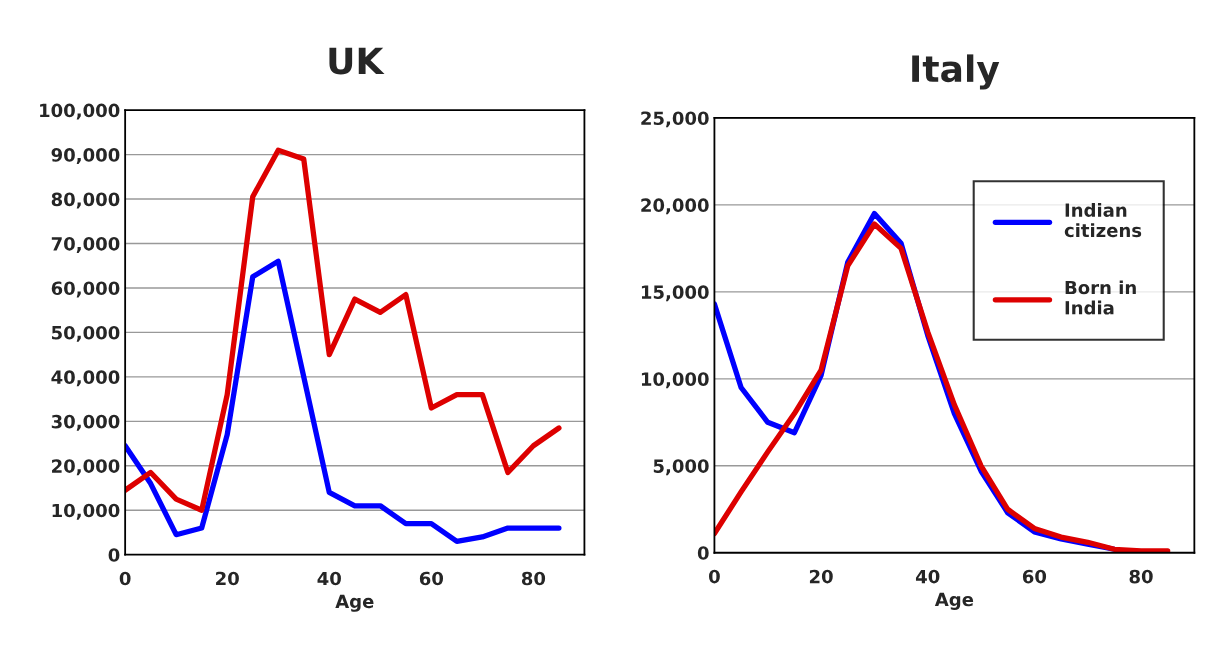 The height and width of the screenshot is (648, 1215). I want to click on legend-label: Born in India, so click(1100, 297).